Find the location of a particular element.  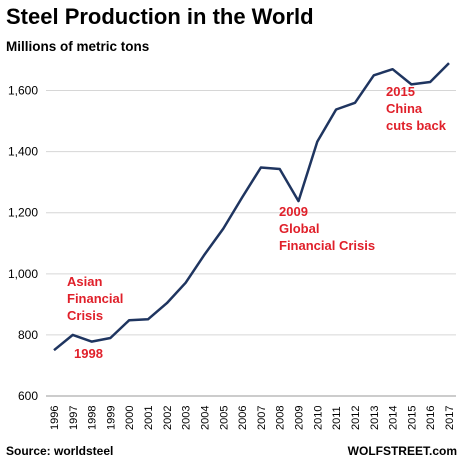

y-axis-unit-label: Millions of metric tons is located at coordinates (78, 46).